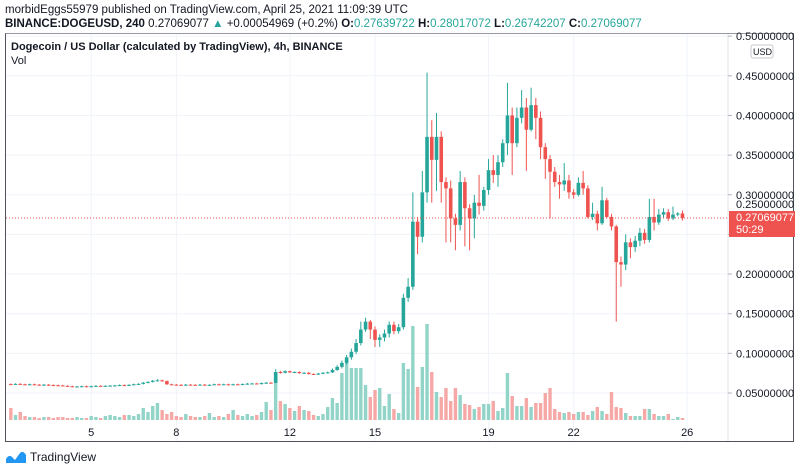  What do you see at coordinates (16, 457) in the screenshot?
I see `tradingview-logo-icon` at bounding box center [16, 457].